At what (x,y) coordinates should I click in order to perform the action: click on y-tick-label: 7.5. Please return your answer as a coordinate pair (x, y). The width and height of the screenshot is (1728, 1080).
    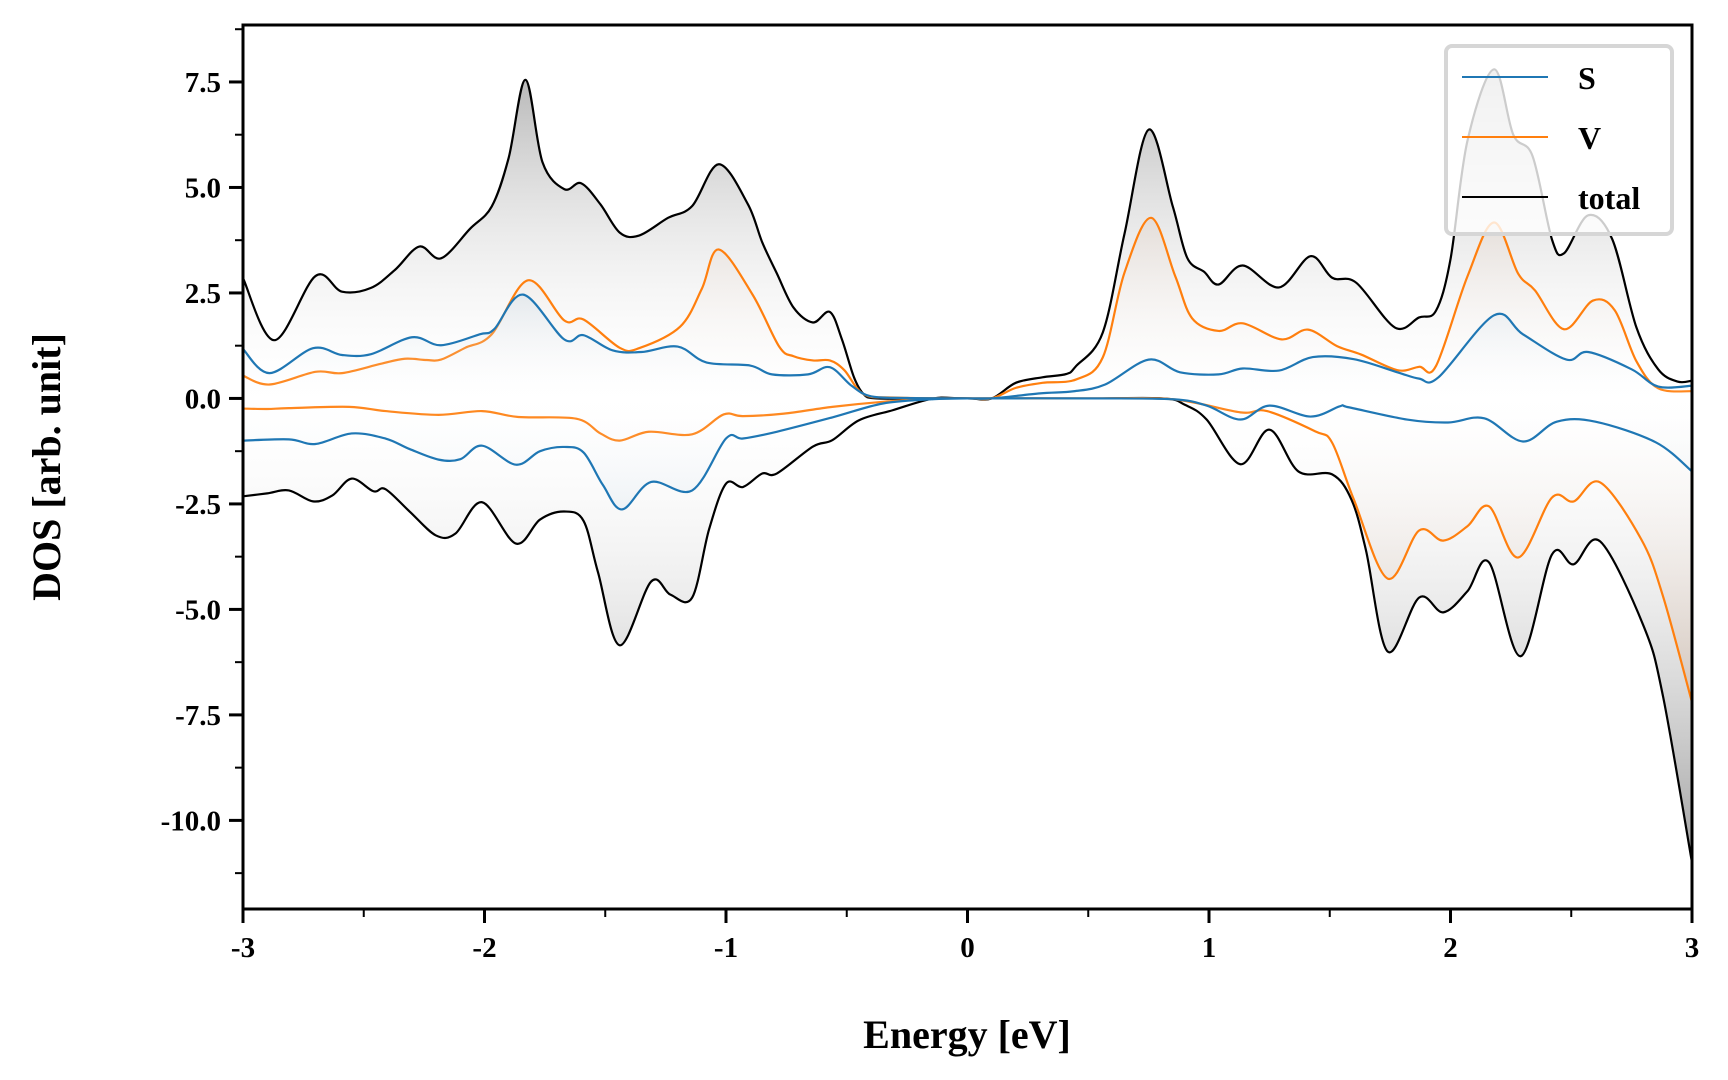
    Looking at the image, I should click on (203, 83).